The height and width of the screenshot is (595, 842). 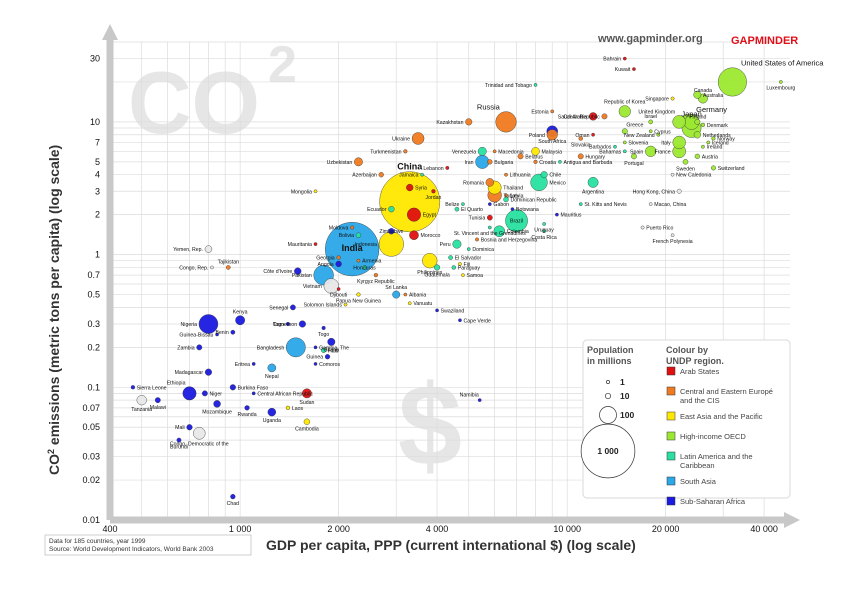 I want to click on bubble-moldova, so click(x=352, y=227).